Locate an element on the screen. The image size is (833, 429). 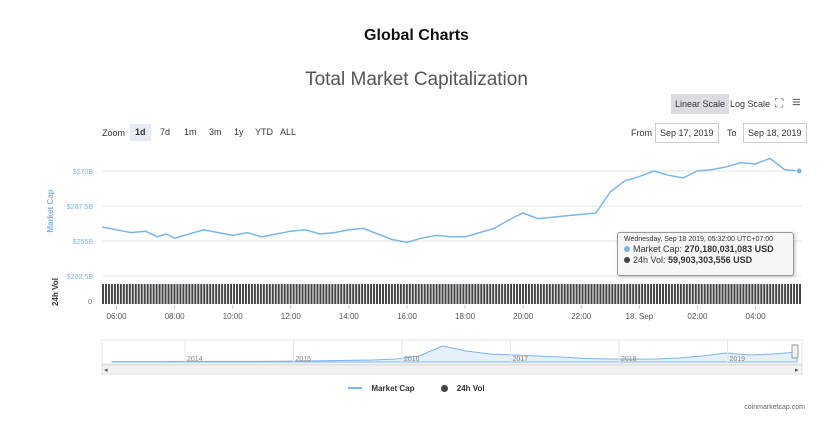
zoom-1y-button: 1y is located at coordinates (239, 132).